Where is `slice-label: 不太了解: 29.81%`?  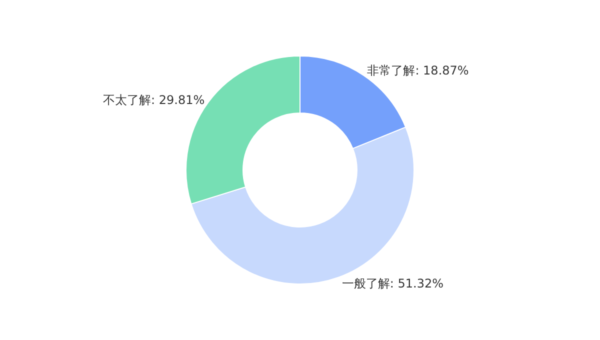 slice-label: 不太了解: 29.81% is located at coordinates (154, 99).